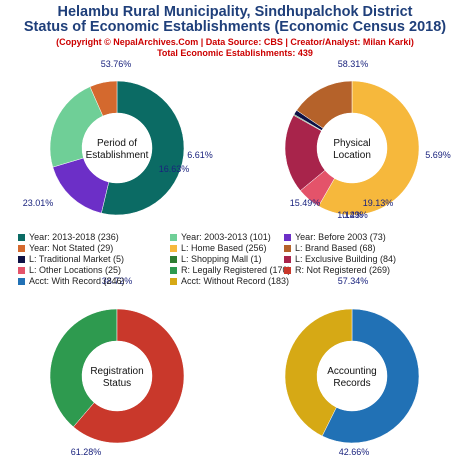  What do you see at coordinates (235, 281) in the screenshot?
I see `legend-text: Acct: Without Record (183)` at bounding box center [235, 281].